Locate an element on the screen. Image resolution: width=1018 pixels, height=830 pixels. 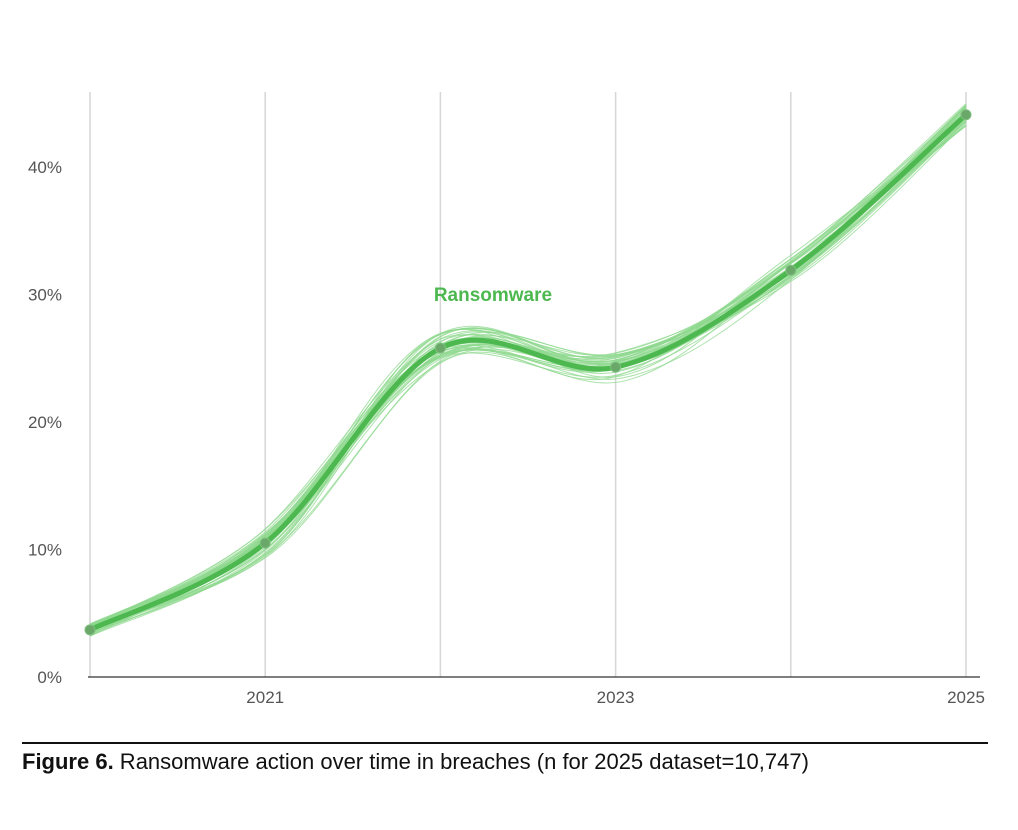
y-tick-label: 30% is located at coordinates (45, 295).